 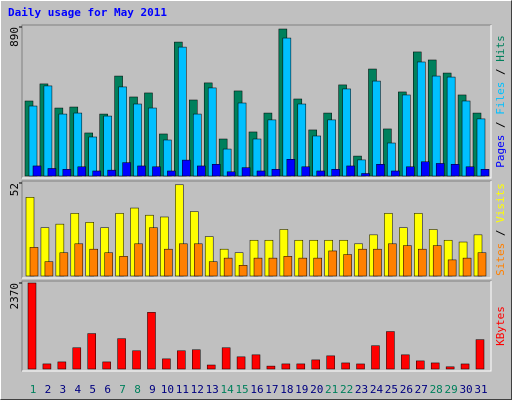 What do you see at coordinates (391, 389) in the screenshot?
I see `x-tick-label: 25` at bounding box center [391, 389].